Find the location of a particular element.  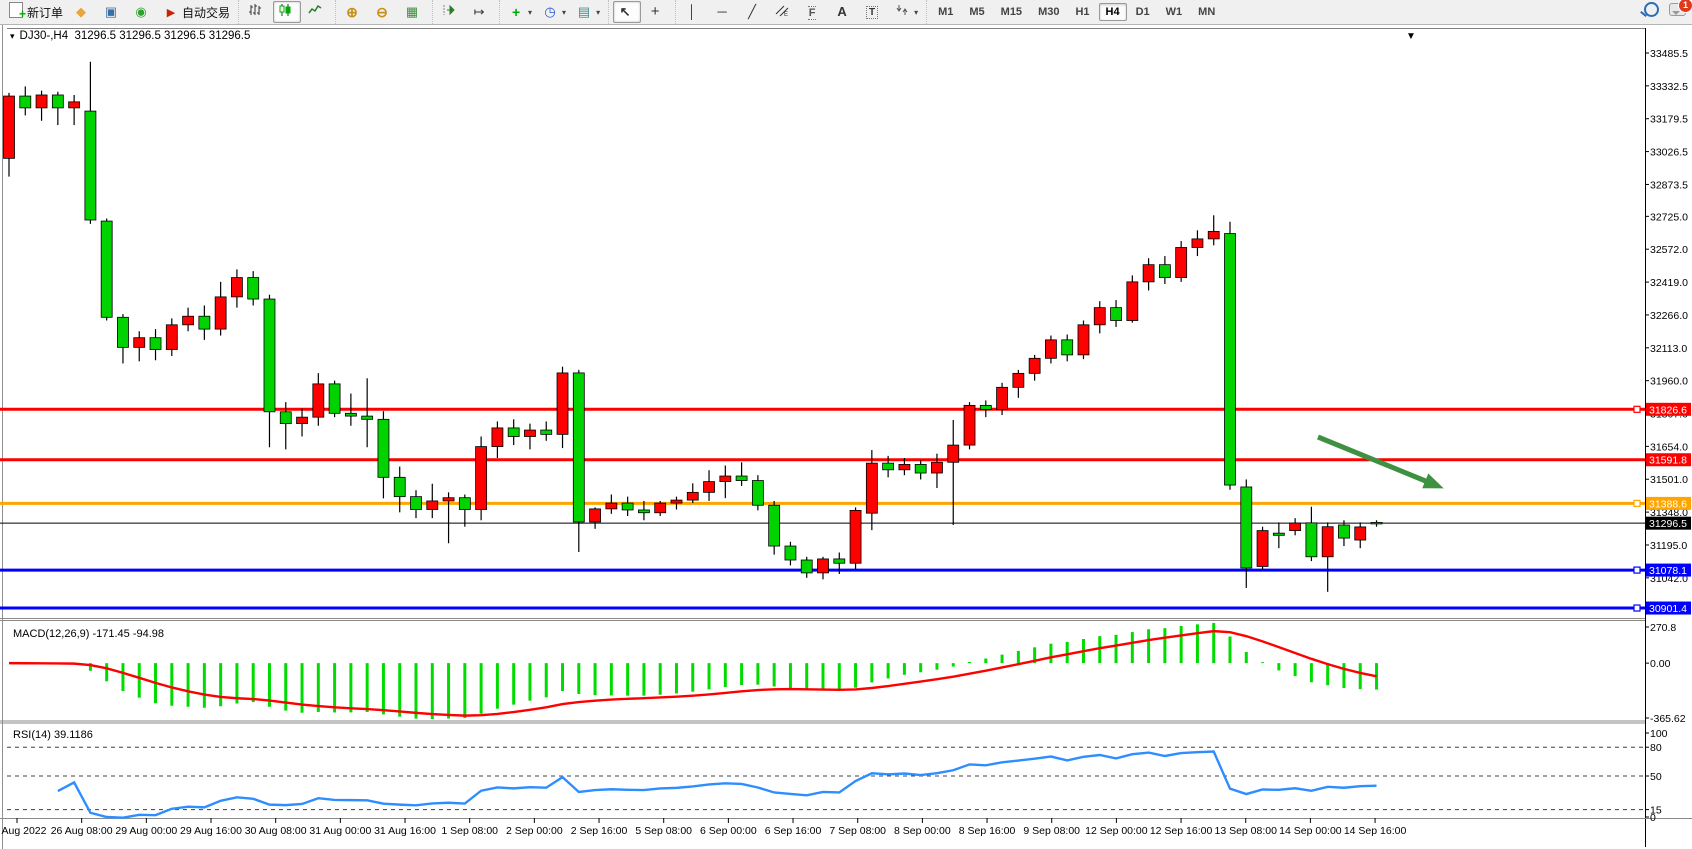

zoom-in-button: ⊕ is located at coordinates (354, 12).